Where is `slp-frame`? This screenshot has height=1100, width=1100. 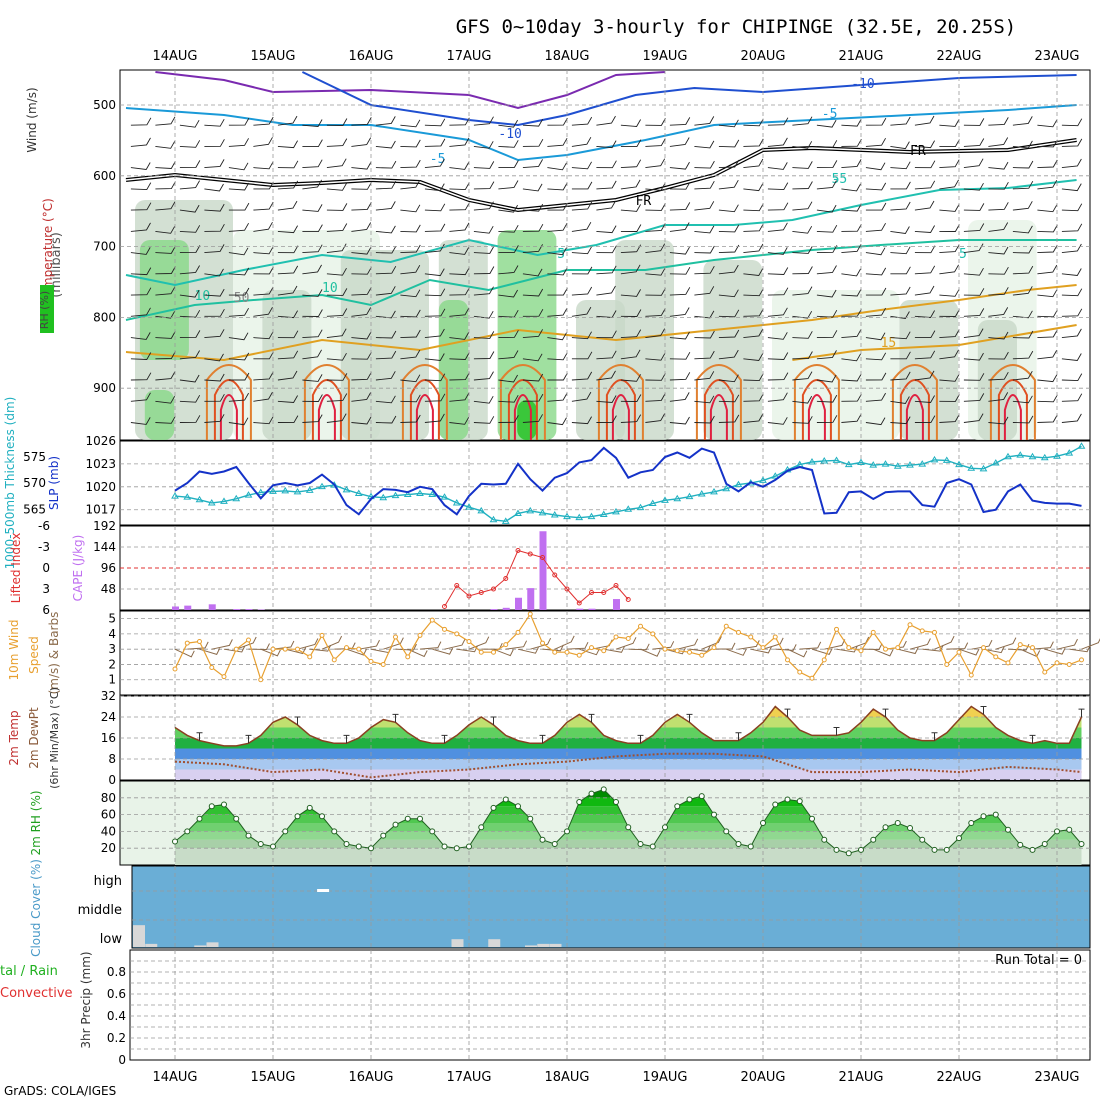
slp-frame is located at coordinates (605, 483).